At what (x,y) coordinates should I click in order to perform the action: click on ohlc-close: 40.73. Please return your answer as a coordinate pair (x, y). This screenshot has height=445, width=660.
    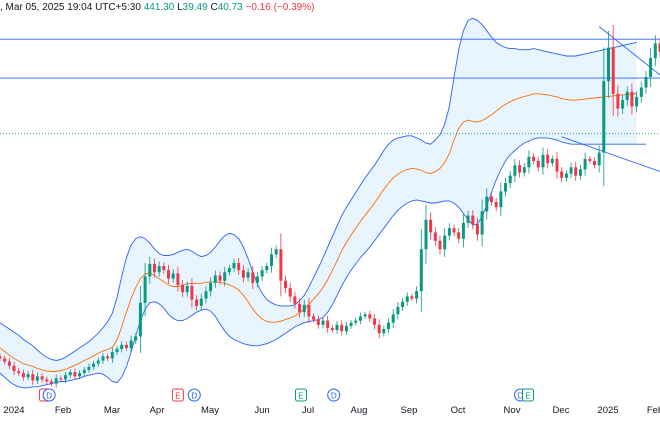
    Looking at the image, I should click on (230, 7).